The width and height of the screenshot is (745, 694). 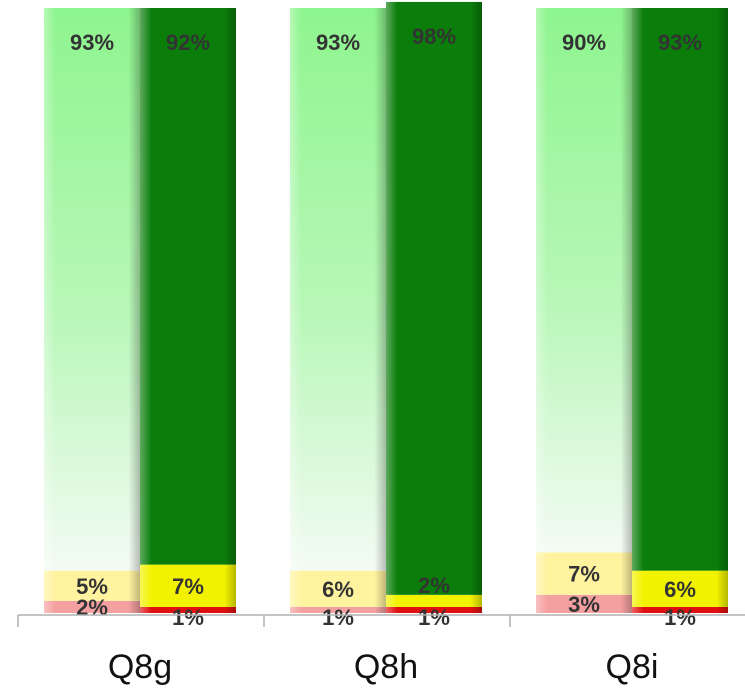 I want to click on bar-bevel-q8i-light-low, so click(x=584, y=603).